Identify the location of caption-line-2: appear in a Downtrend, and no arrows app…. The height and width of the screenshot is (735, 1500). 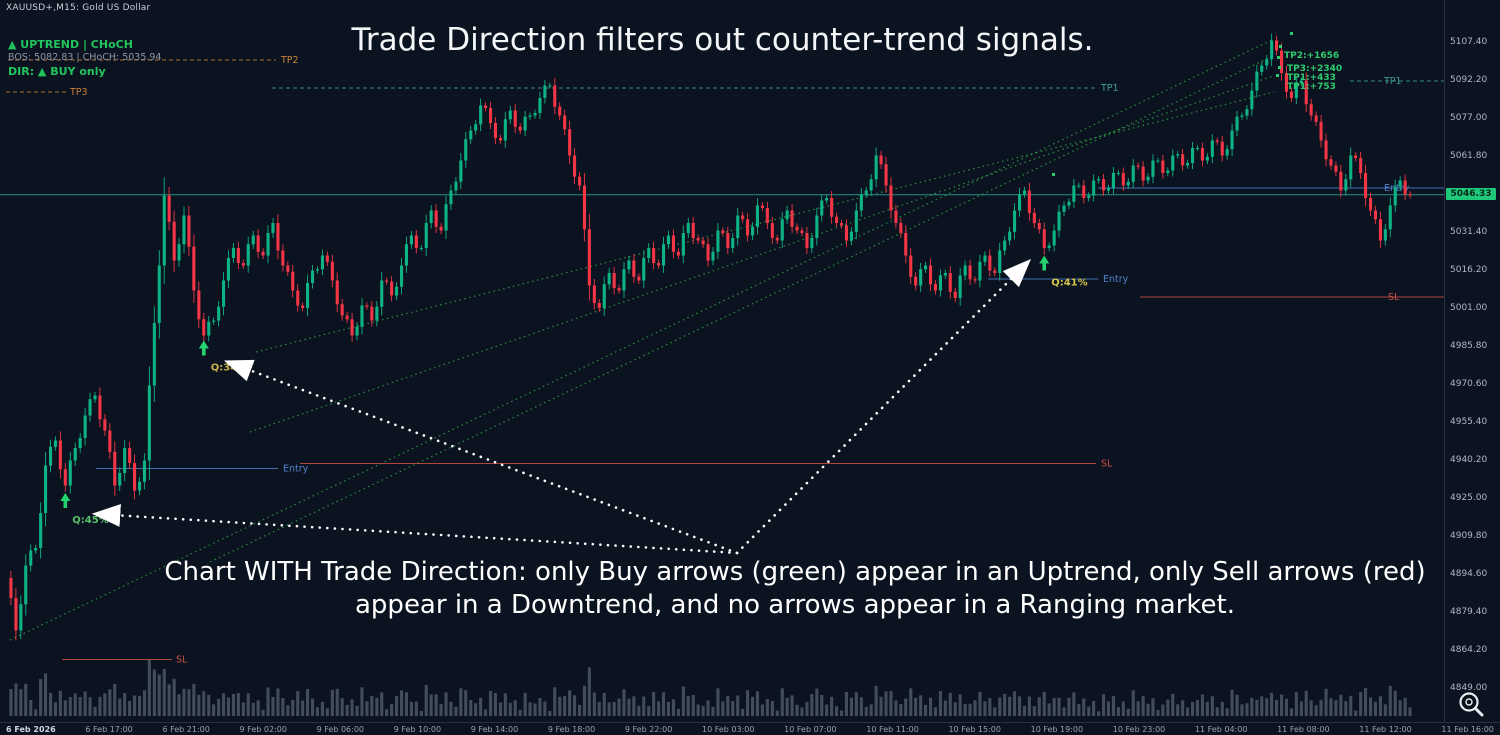
(795, 605).